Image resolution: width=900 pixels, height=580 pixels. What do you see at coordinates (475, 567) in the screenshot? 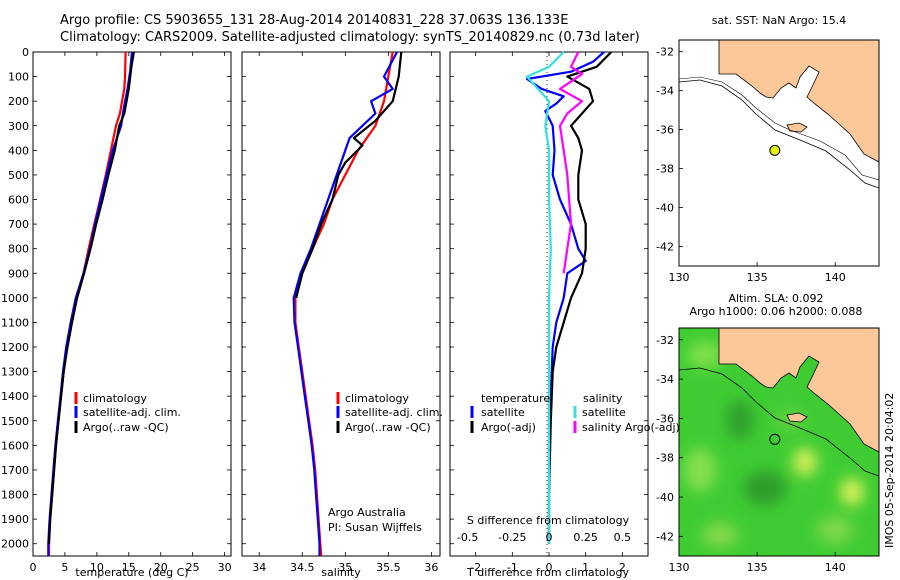
I see `x-tick-label: -2` at bounding box center [475, 567].